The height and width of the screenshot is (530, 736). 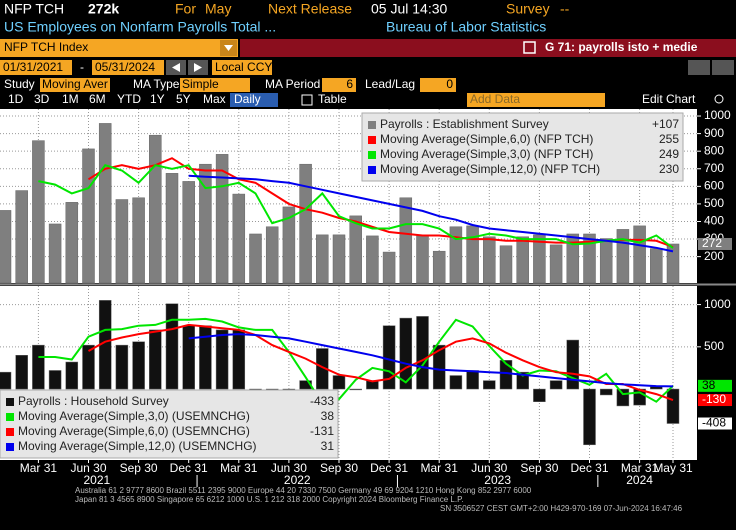 I want to click on legend-value: 38, so click(x=328, y=416).